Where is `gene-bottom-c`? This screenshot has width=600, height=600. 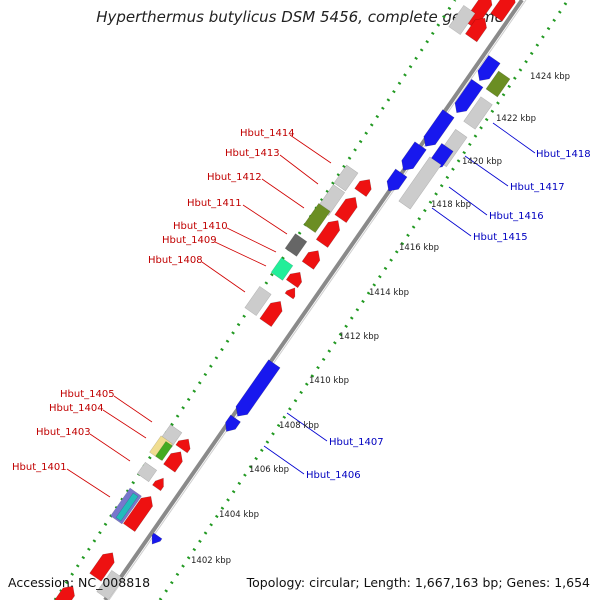 gene-bottom-c is located at coordinates (64, 592).